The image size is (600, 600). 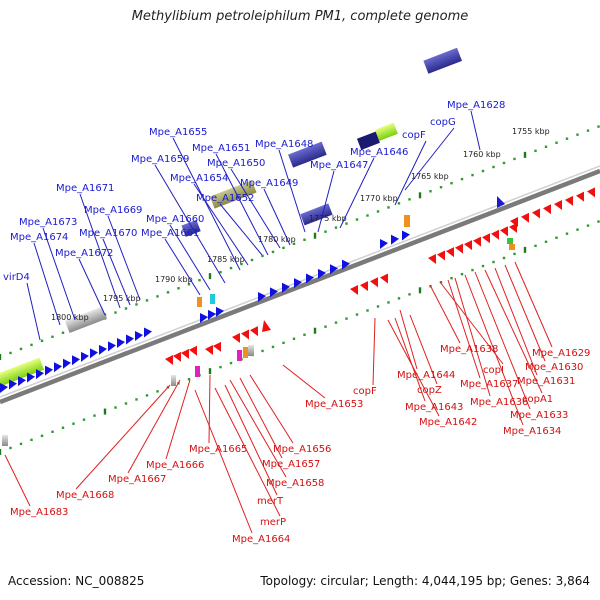 I want to click on gene-label-forward: Mpe_A1652, so click(x=225, y=198).